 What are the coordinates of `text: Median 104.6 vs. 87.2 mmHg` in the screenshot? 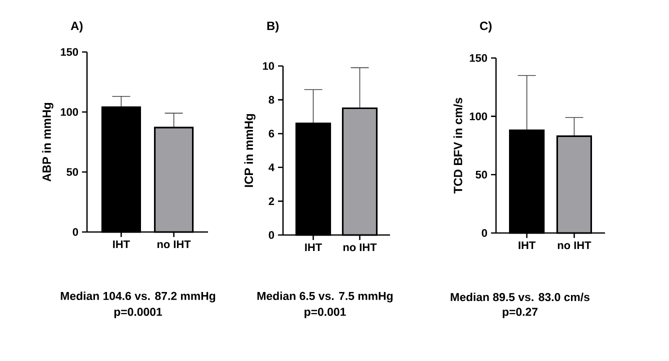 It's located at (138, 297).